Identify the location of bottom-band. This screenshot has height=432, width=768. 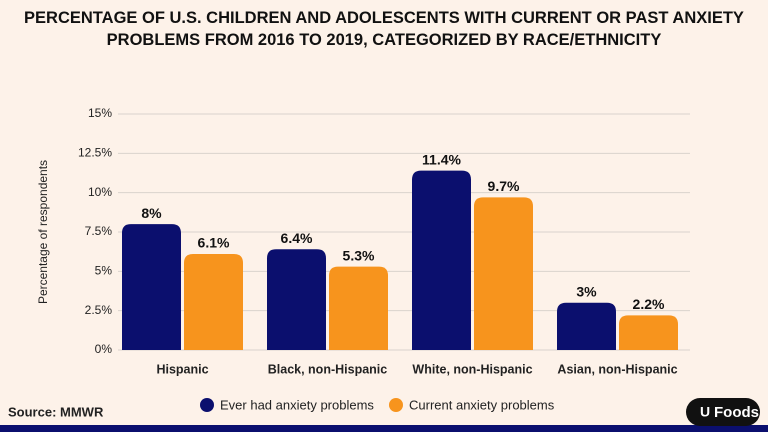
(384, 428).